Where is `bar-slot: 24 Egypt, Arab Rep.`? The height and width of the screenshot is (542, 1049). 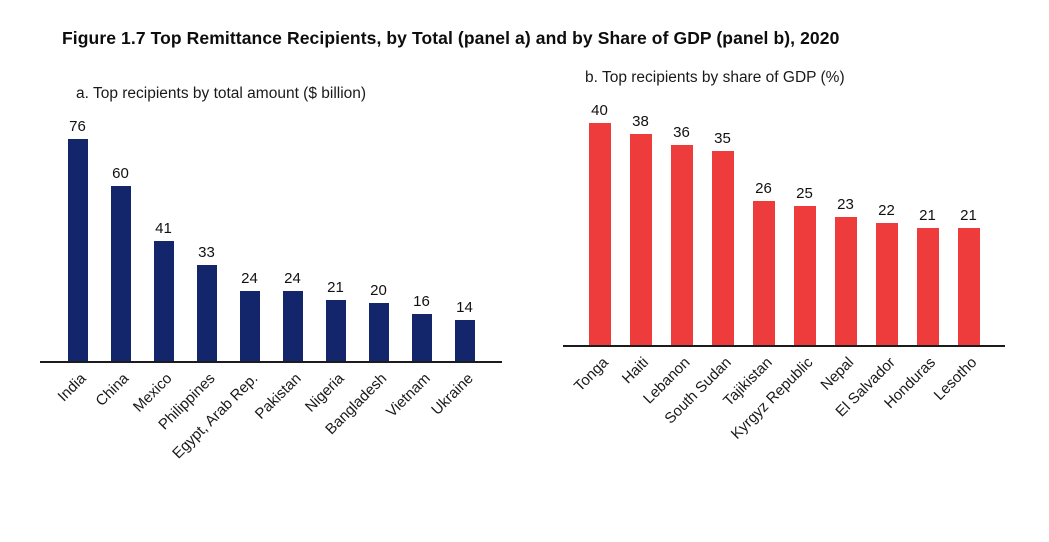 bar-slot: 24 Egypt, Arab Rep. is located at coordinates (220, 365).